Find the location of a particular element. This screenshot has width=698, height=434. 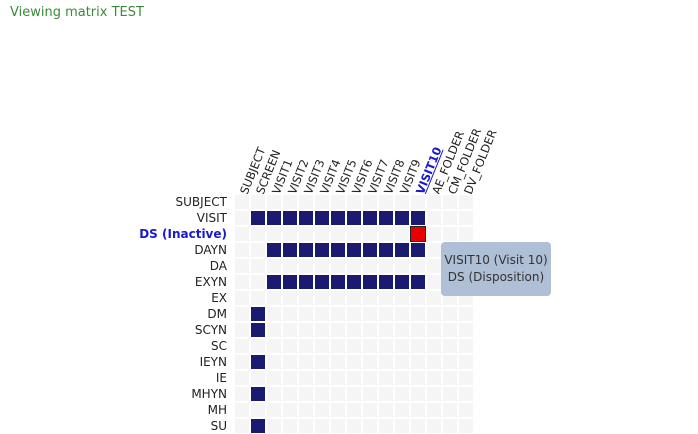

row-header-sc: SC is located at coordinates (219, 346).